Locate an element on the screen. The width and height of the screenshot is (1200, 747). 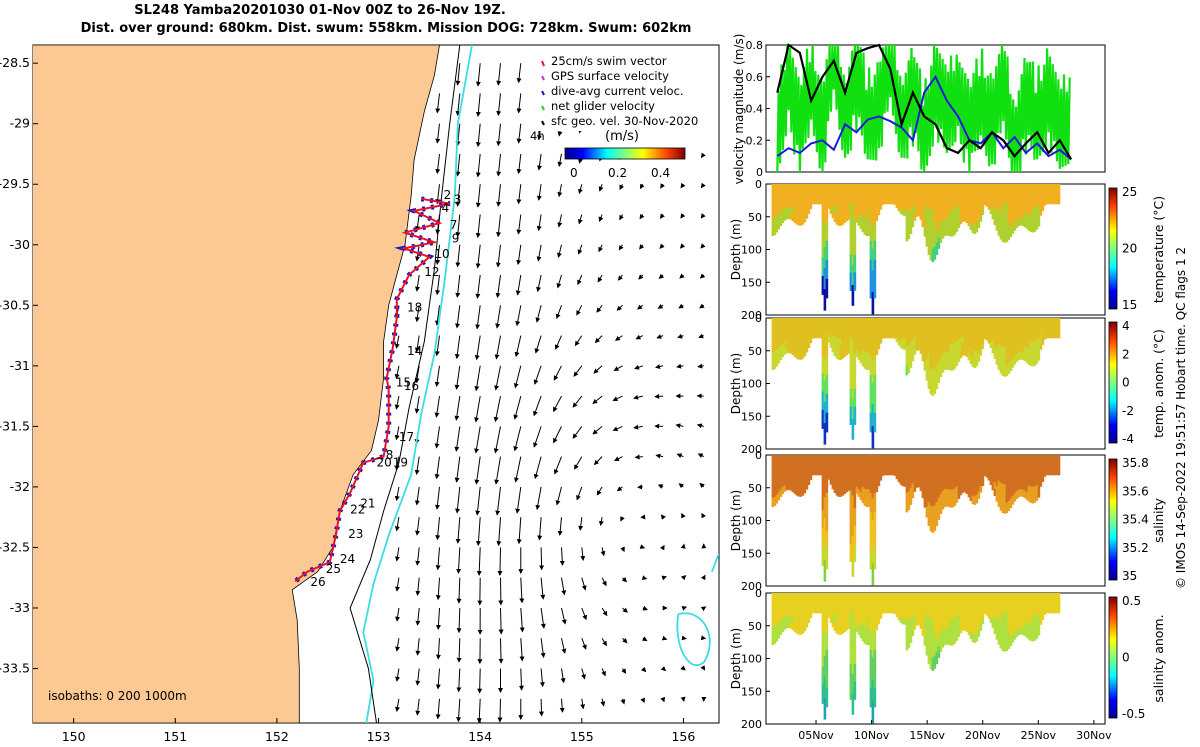
day-label: 3 is located at coordinates (458, 200).